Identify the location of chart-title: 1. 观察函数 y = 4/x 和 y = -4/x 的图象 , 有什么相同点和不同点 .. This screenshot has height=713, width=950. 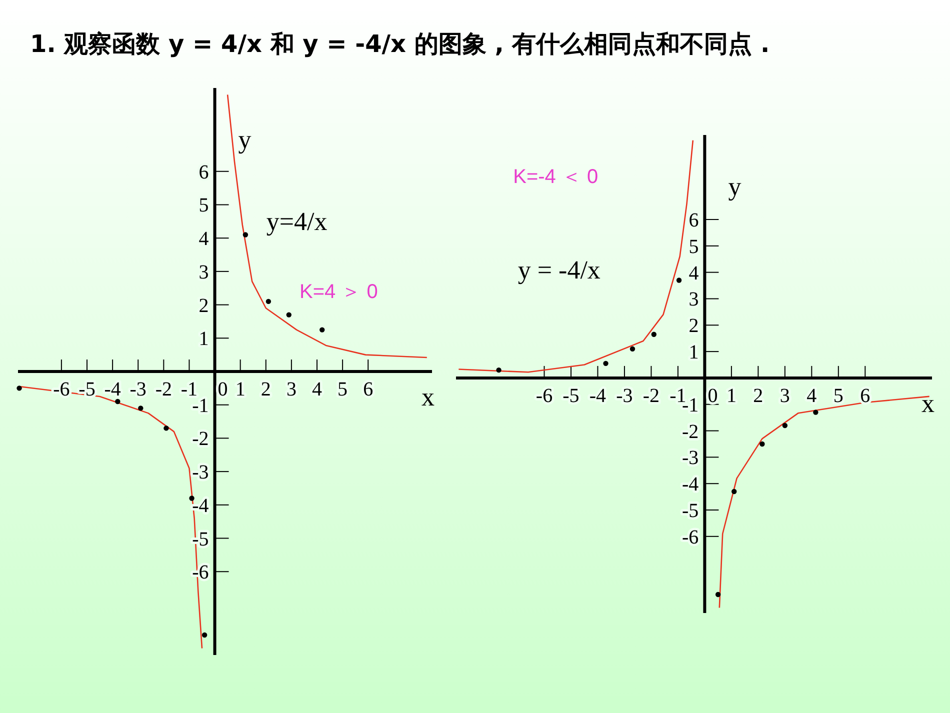
(400, 44).